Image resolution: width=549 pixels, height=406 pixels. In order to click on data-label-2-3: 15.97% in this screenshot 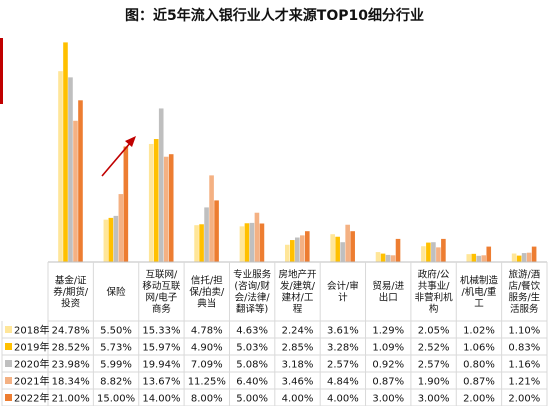, I will do `click(161, 348)`.